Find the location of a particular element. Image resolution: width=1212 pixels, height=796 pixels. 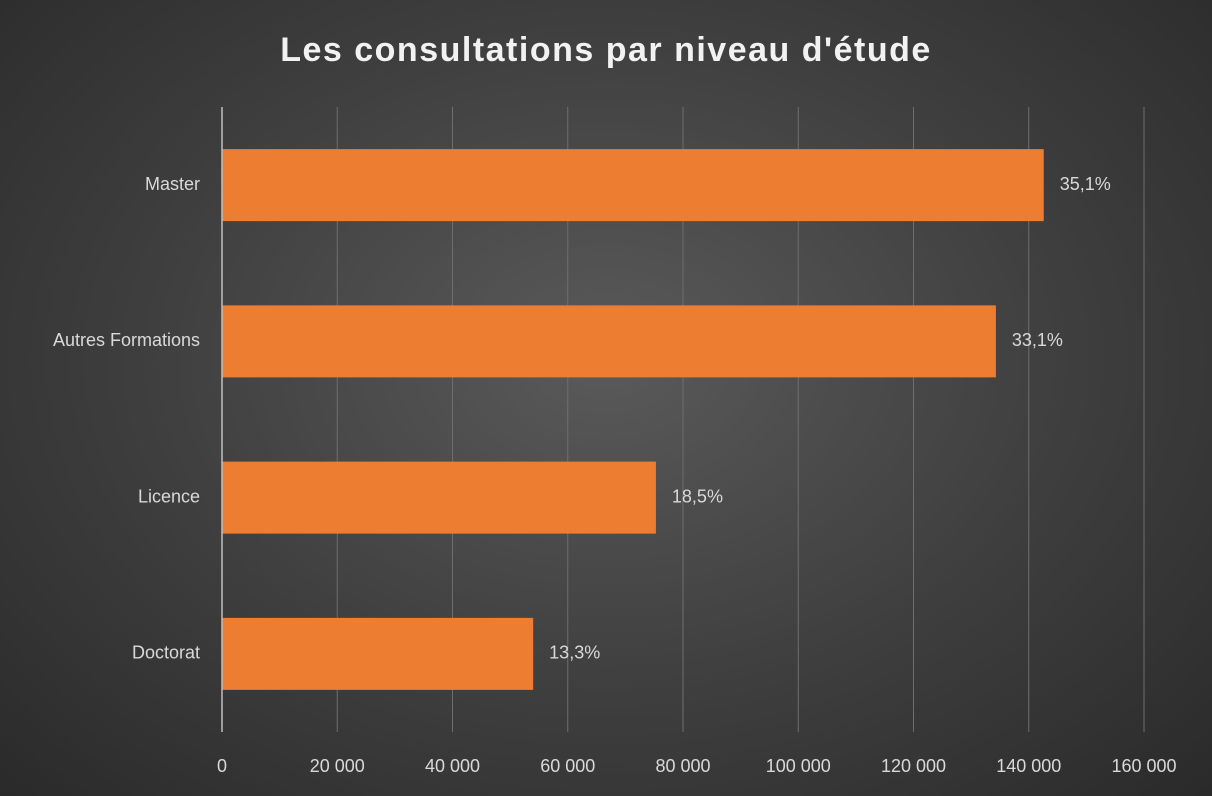

x-tick-label: 160 000 is located at coordinates (1143, 766).